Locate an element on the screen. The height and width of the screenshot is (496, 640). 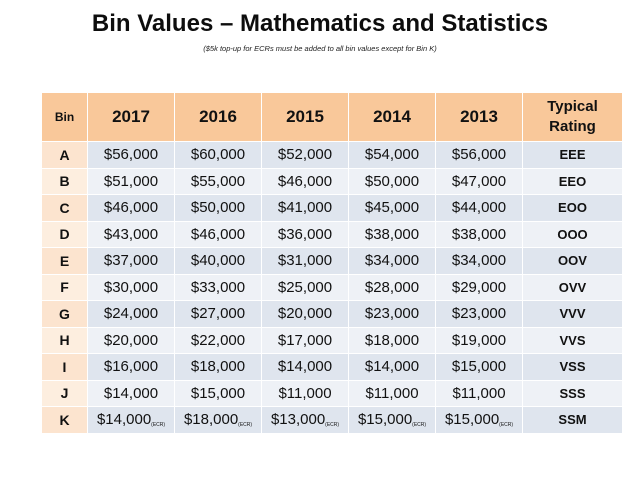
value-cell: $11,000 is located at coordinates (392, 393).